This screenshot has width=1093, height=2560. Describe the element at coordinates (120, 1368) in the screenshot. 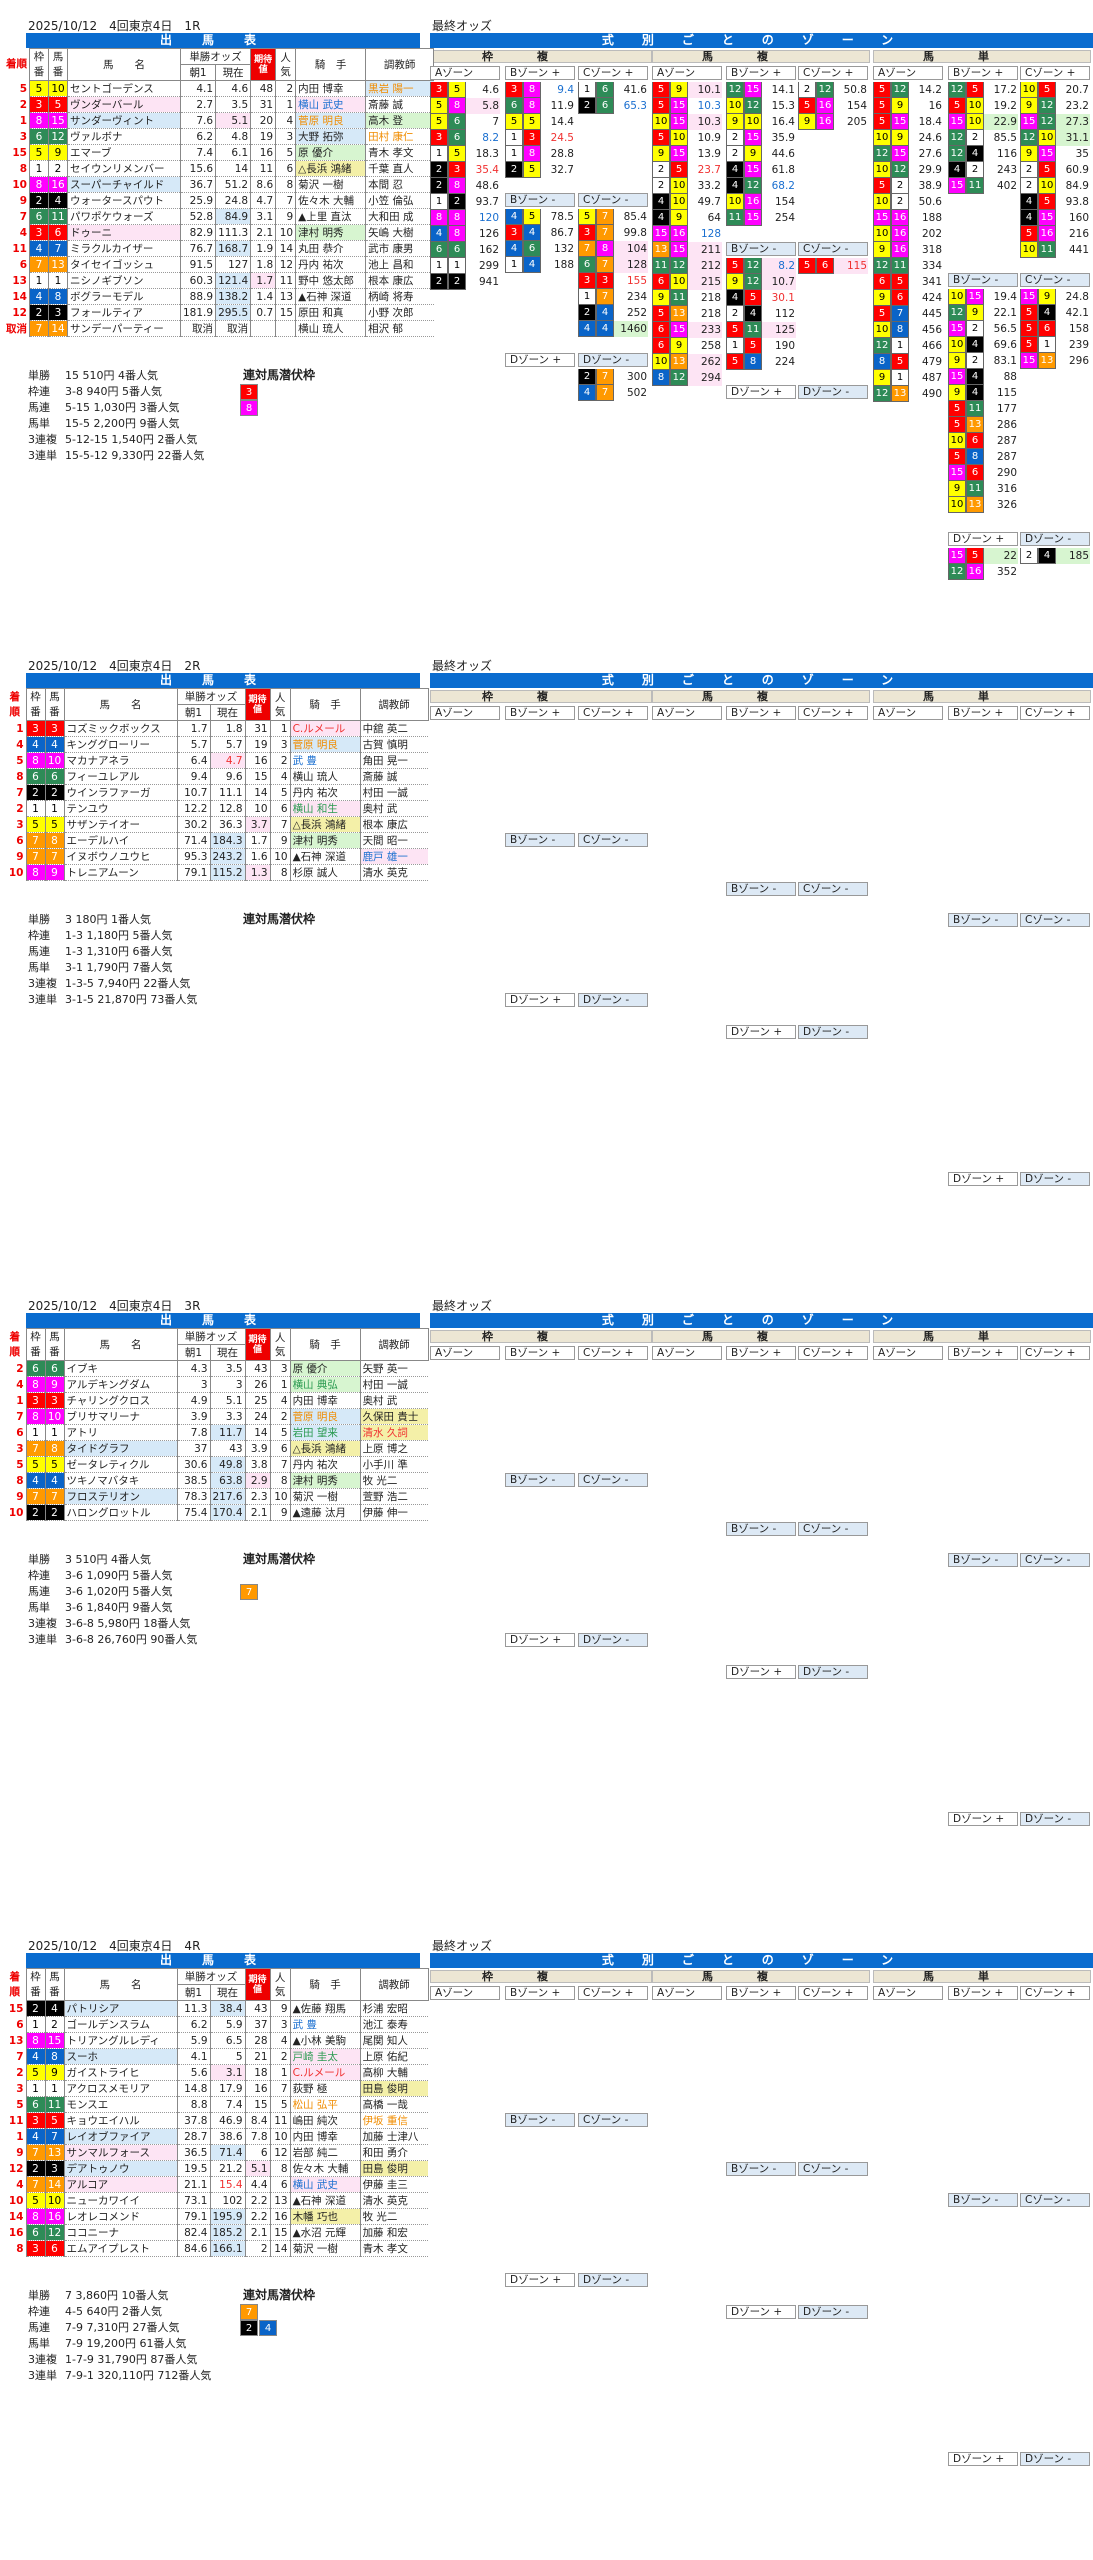

I see `horse-name: イブキ` at that location.